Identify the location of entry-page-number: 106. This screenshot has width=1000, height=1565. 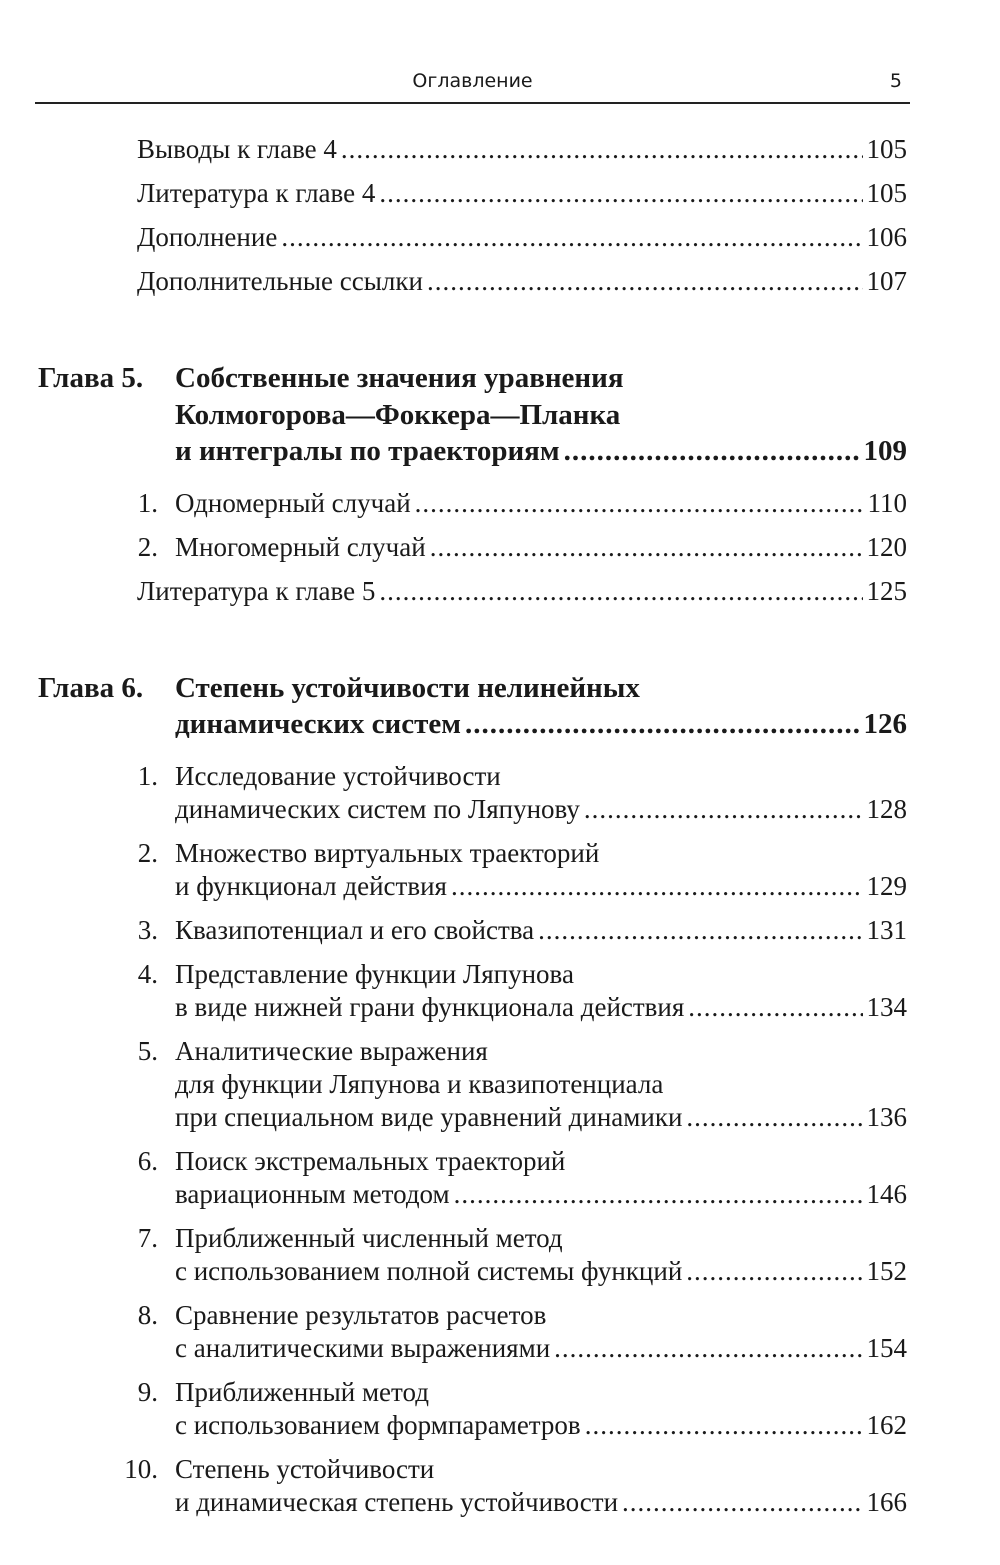
(887, 237).